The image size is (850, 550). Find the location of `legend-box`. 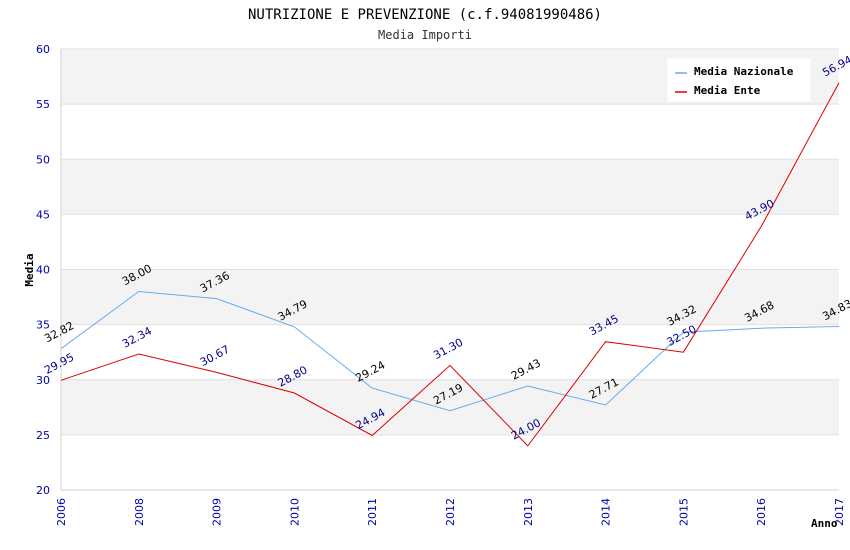

legend-box is located at coordinates (739, 80).